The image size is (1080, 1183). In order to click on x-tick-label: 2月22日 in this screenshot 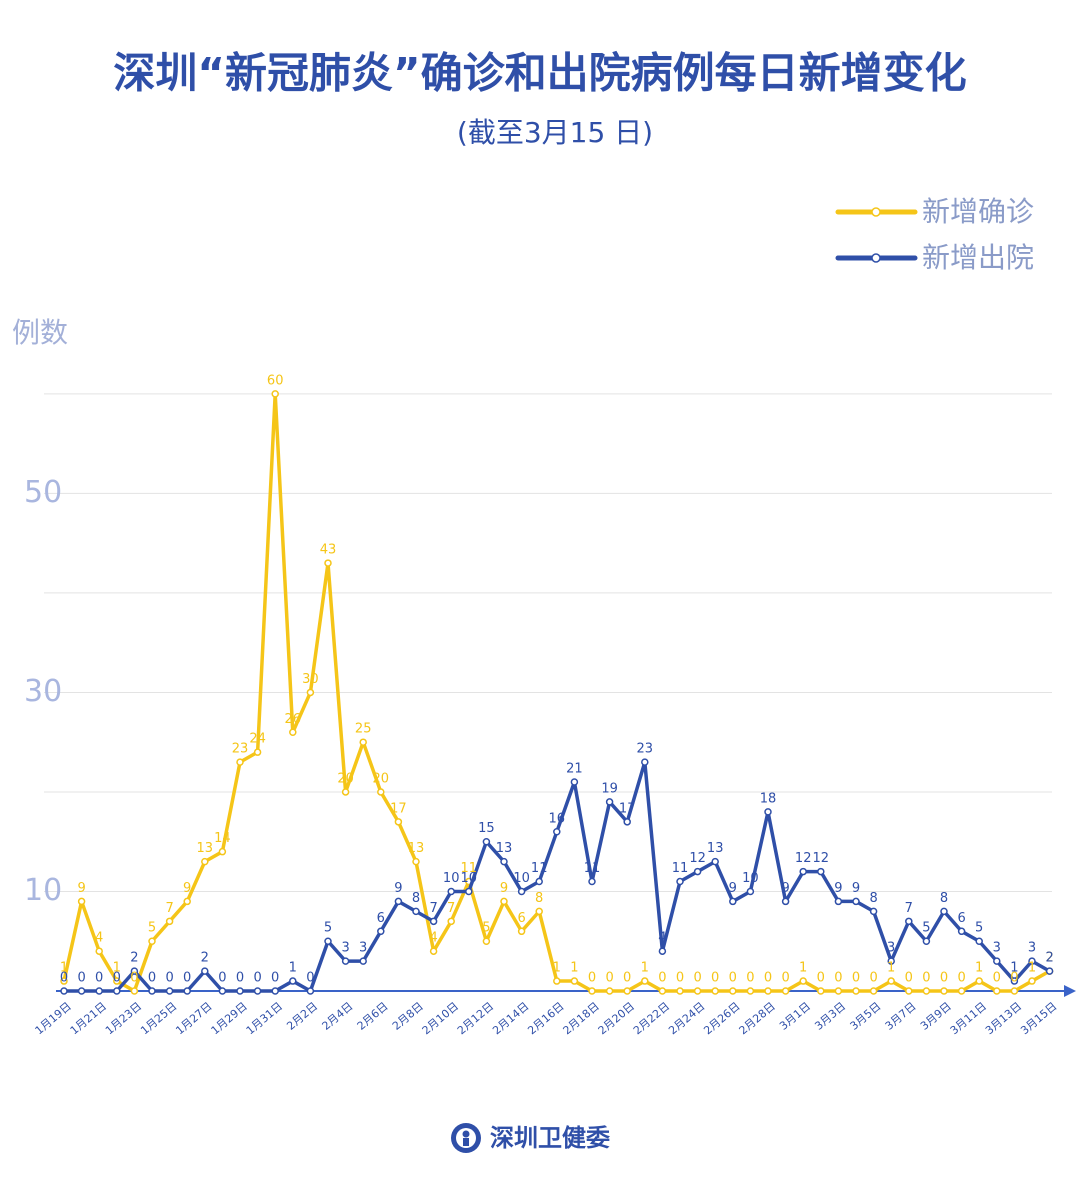, I will do `click(651, 1019)`.